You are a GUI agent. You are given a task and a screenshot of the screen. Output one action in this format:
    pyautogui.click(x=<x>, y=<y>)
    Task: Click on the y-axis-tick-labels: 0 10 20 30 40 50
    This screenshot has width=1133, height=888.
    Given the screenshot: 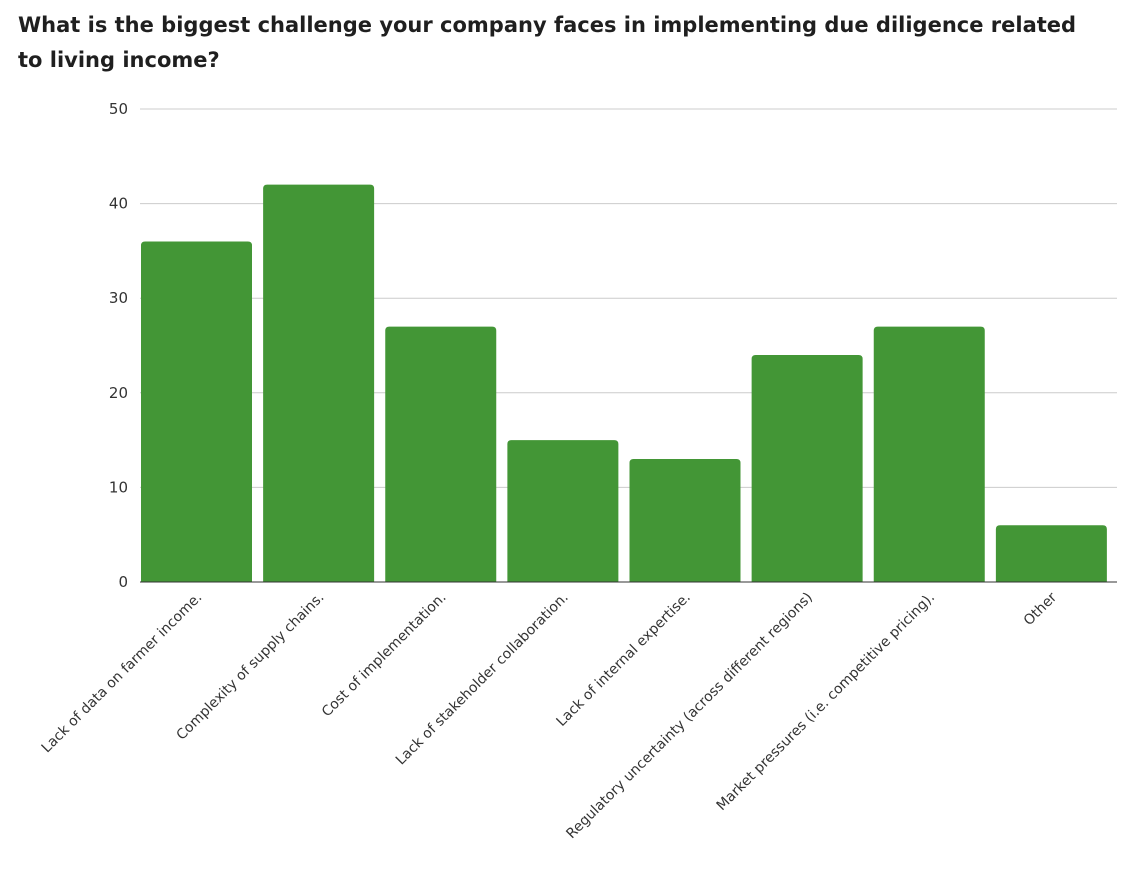 What is the action you would take?
    pyautogui.click(x=118, y=345)
    